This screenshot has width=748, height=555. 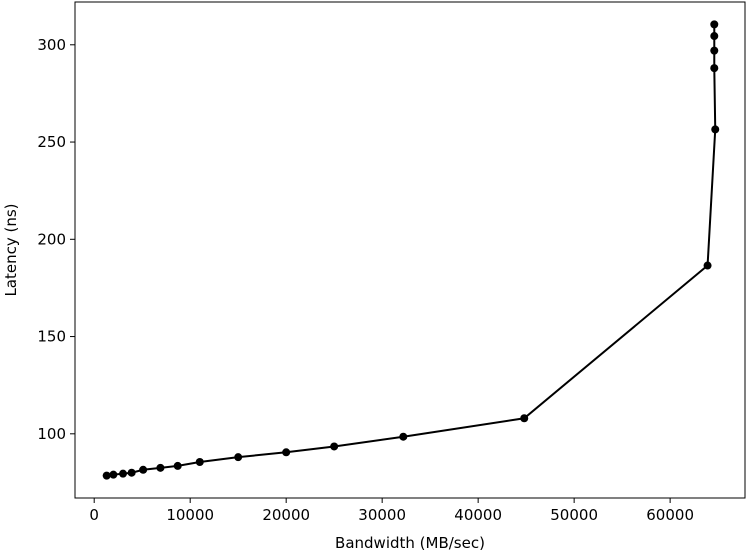 I want to click on y-tick-label: 100, so click(x=51, y=434).